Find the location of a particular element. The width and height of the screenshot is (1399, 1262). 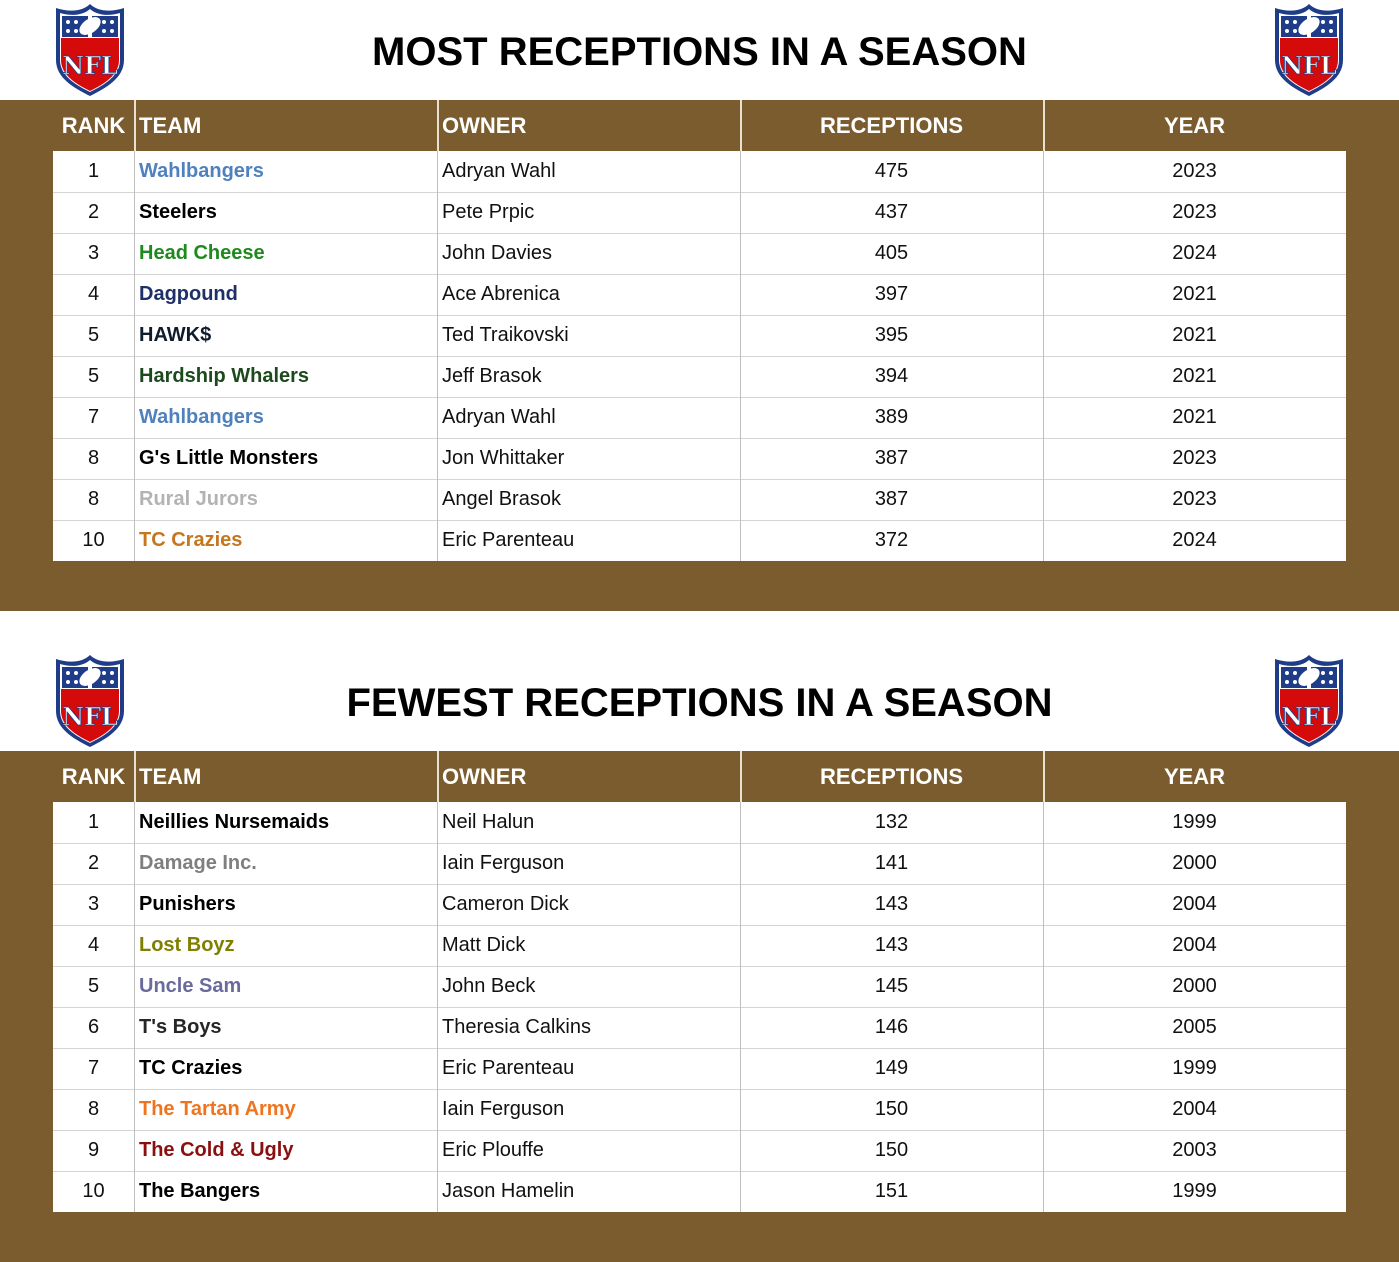

receptions-cell: 150 is located at coordinates (891, 1150).